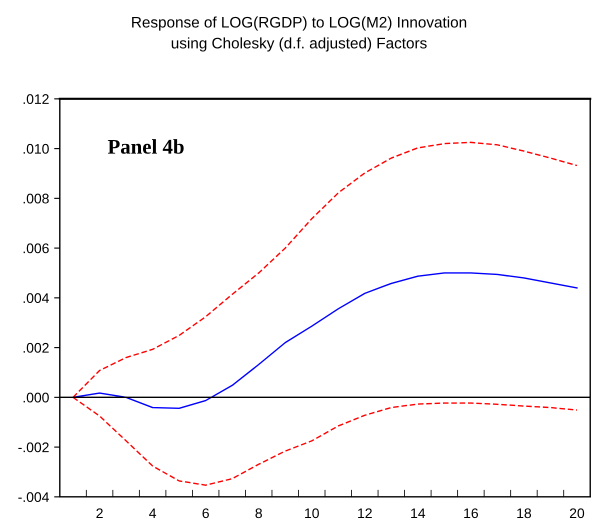 The image size is (598, 523). I want to click on x-tick-label: 10, so click(312, 513).